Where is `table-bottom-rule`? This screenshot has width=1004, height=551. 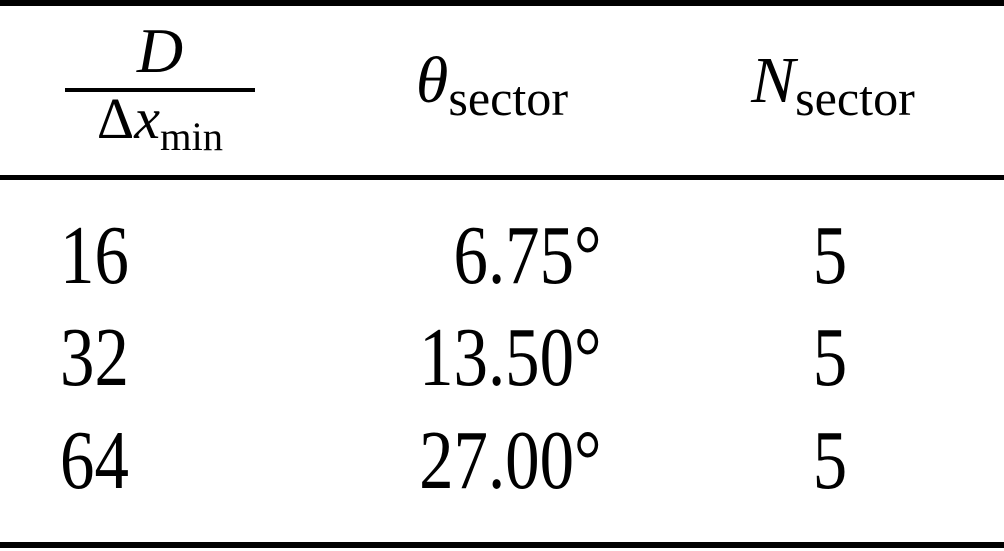
table-bottom-rule is located at coordinates (502, 545).